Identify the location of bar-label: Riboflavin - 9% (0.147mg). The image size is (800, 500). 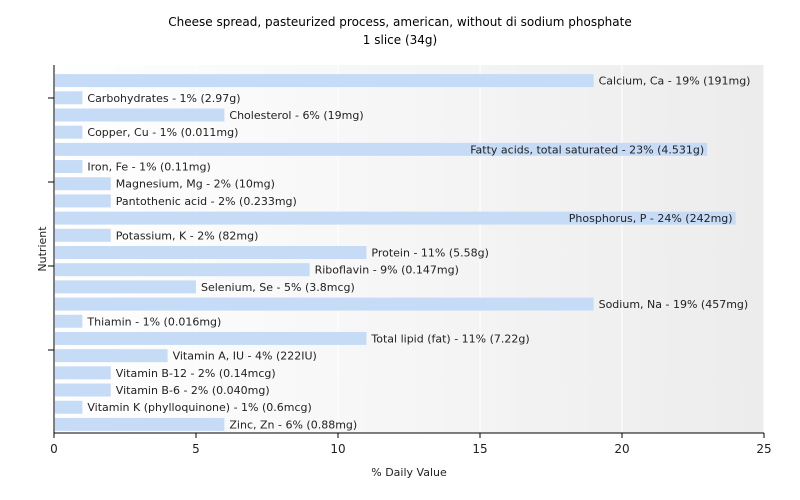
(387, 270).